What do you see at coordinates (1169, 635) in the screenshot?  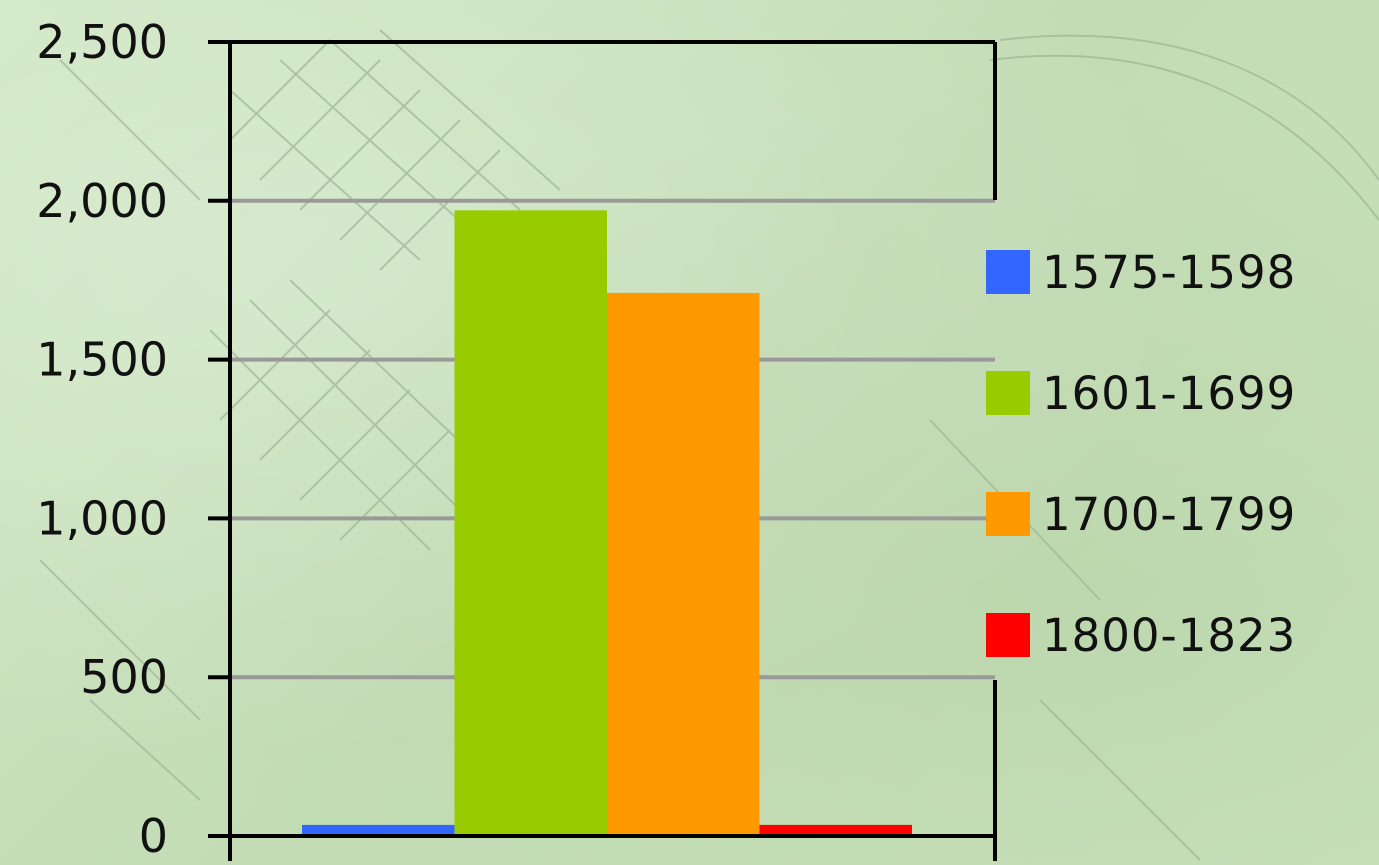 I see `legend-label: 1800-1823` at bounding box center [1169, 635].